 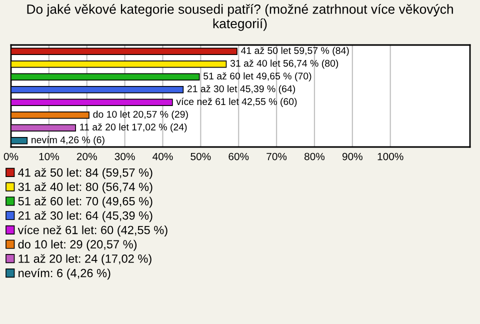 What do you see at coordinates (140, 115) in the screenshot?
I see `data-label: do 10 let 20,57 % (29)` at bounding box center [140, 115].